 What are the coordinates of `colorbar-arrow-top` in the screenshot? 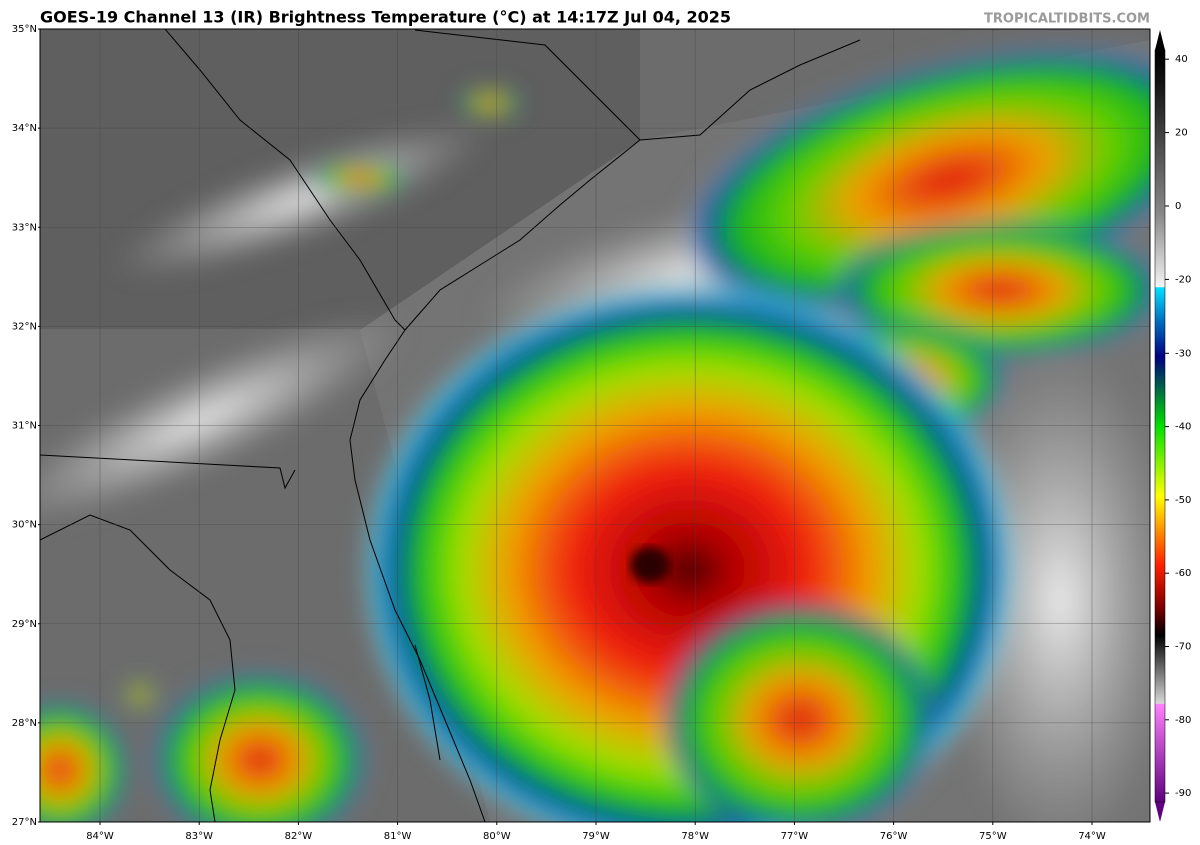 It's located at (1160, 40).